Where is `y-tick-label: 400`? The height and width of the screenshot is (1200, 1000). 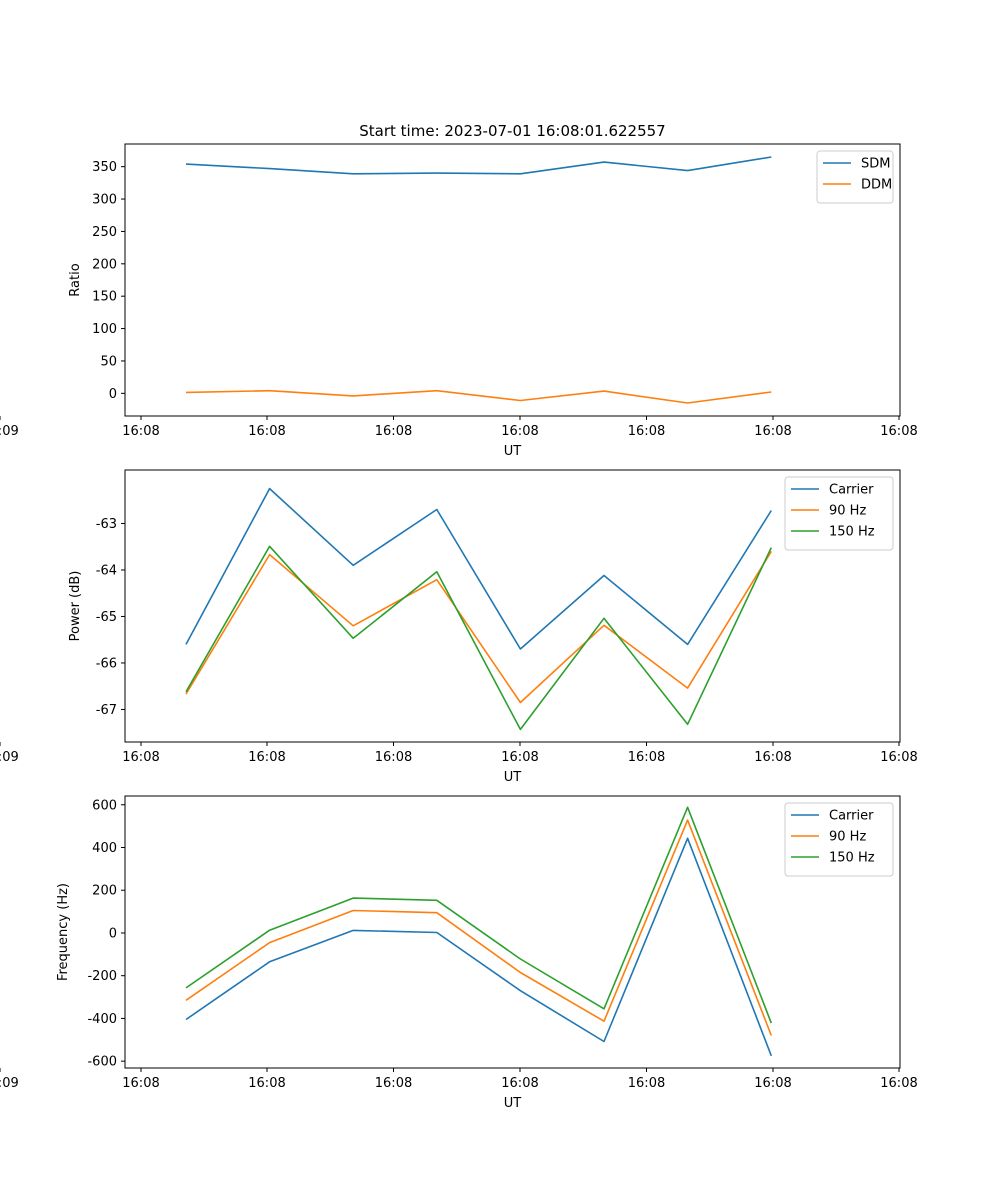 y-tick-label: 400 is located at coordinates (104, 848).